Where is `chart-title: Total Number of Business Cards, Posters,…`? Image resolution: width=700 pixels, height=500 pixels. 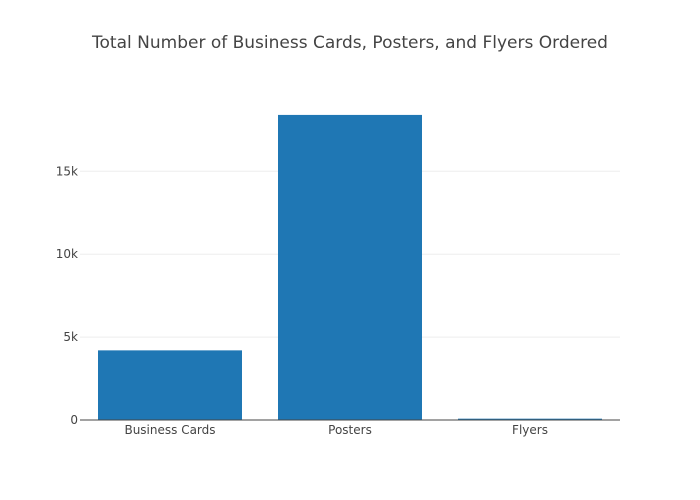 chart-title: Total Number of Business Cards, Posters,… is located at coordinates (350, 43).